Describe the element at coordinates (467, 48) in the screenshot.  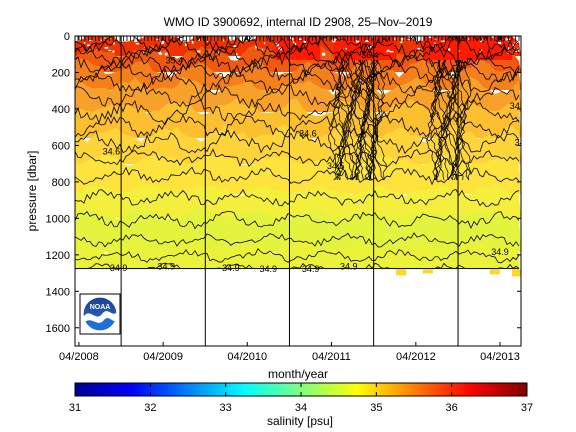
I see `high-salinity-patch` at that location.